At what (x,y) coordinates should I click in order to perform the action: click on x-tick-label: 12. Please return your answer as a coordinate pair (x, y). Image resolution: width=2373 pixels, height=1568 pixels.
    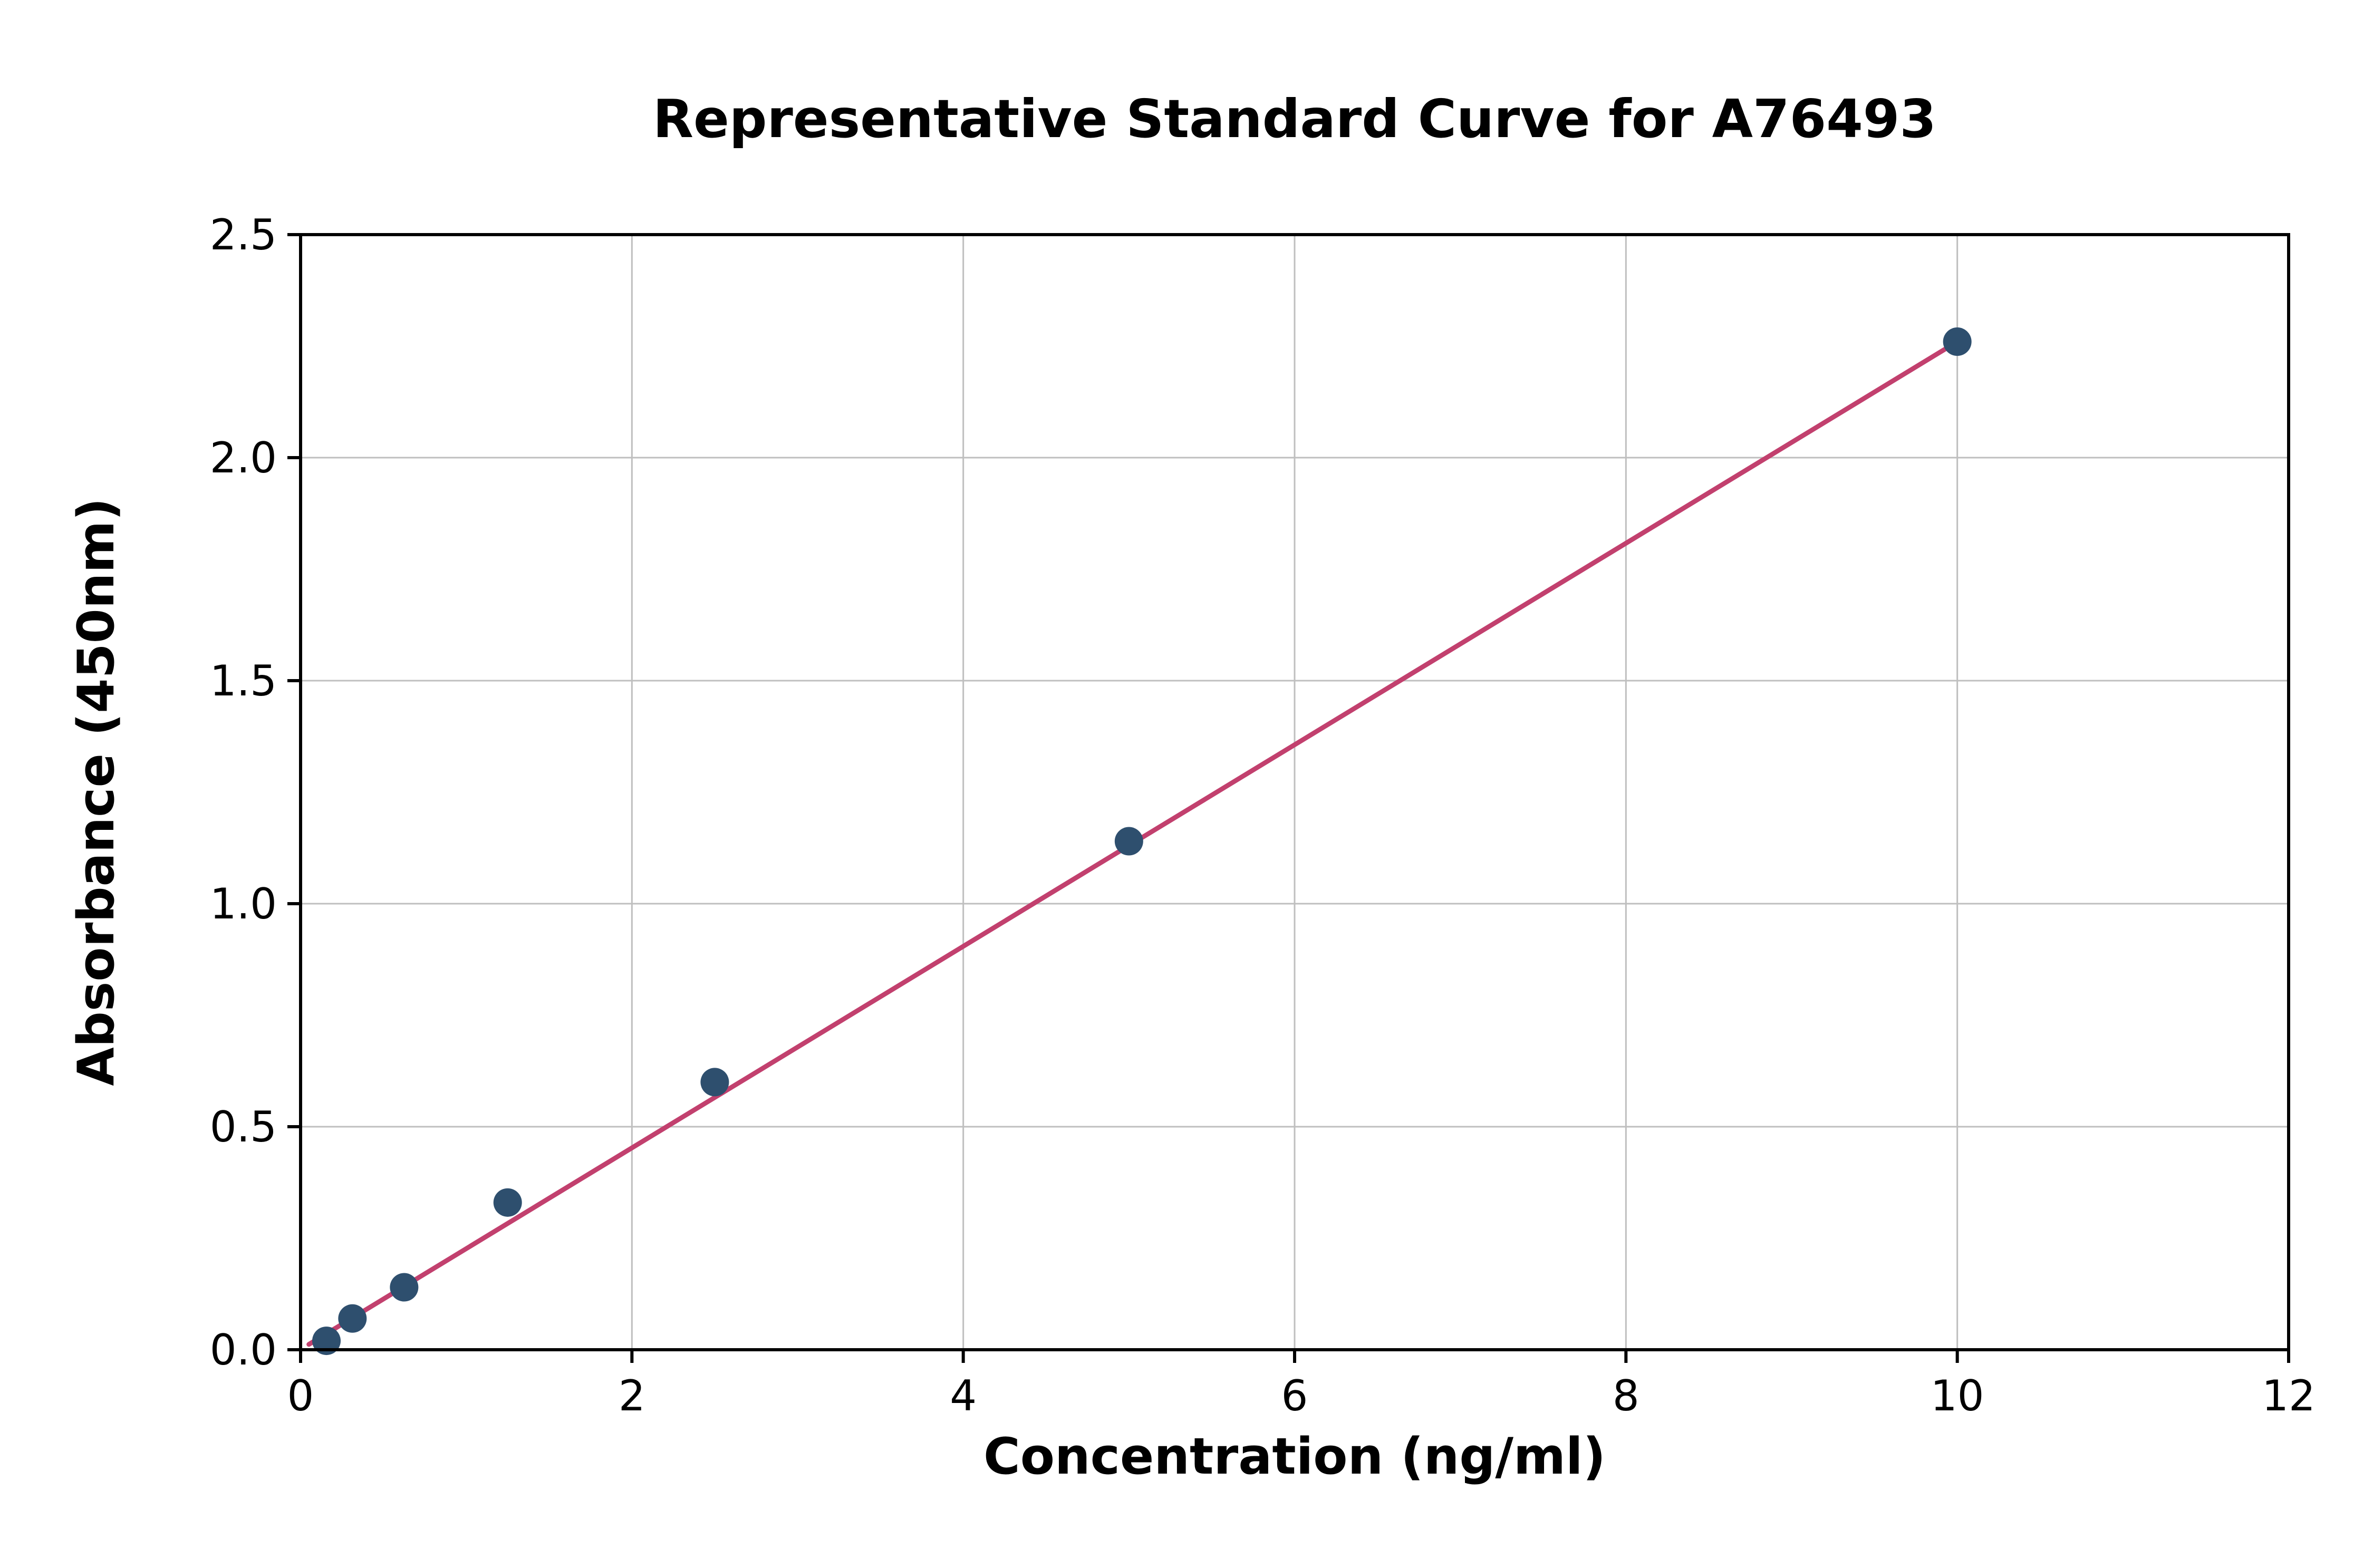
    Looking at the image, I should click on (2289, 1395).